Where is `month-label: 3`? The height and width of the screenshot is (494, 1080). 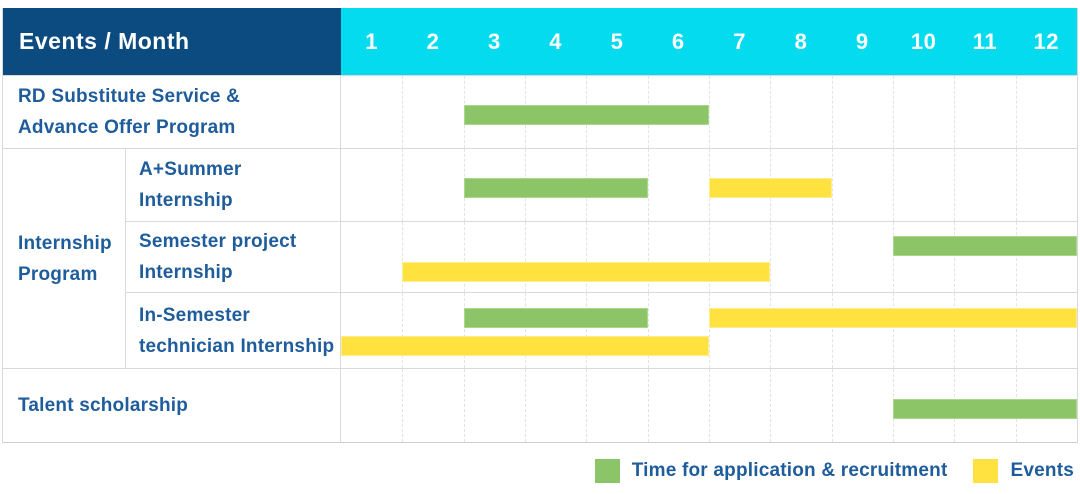
month-label: 3 is located at coordinates (494, 41).